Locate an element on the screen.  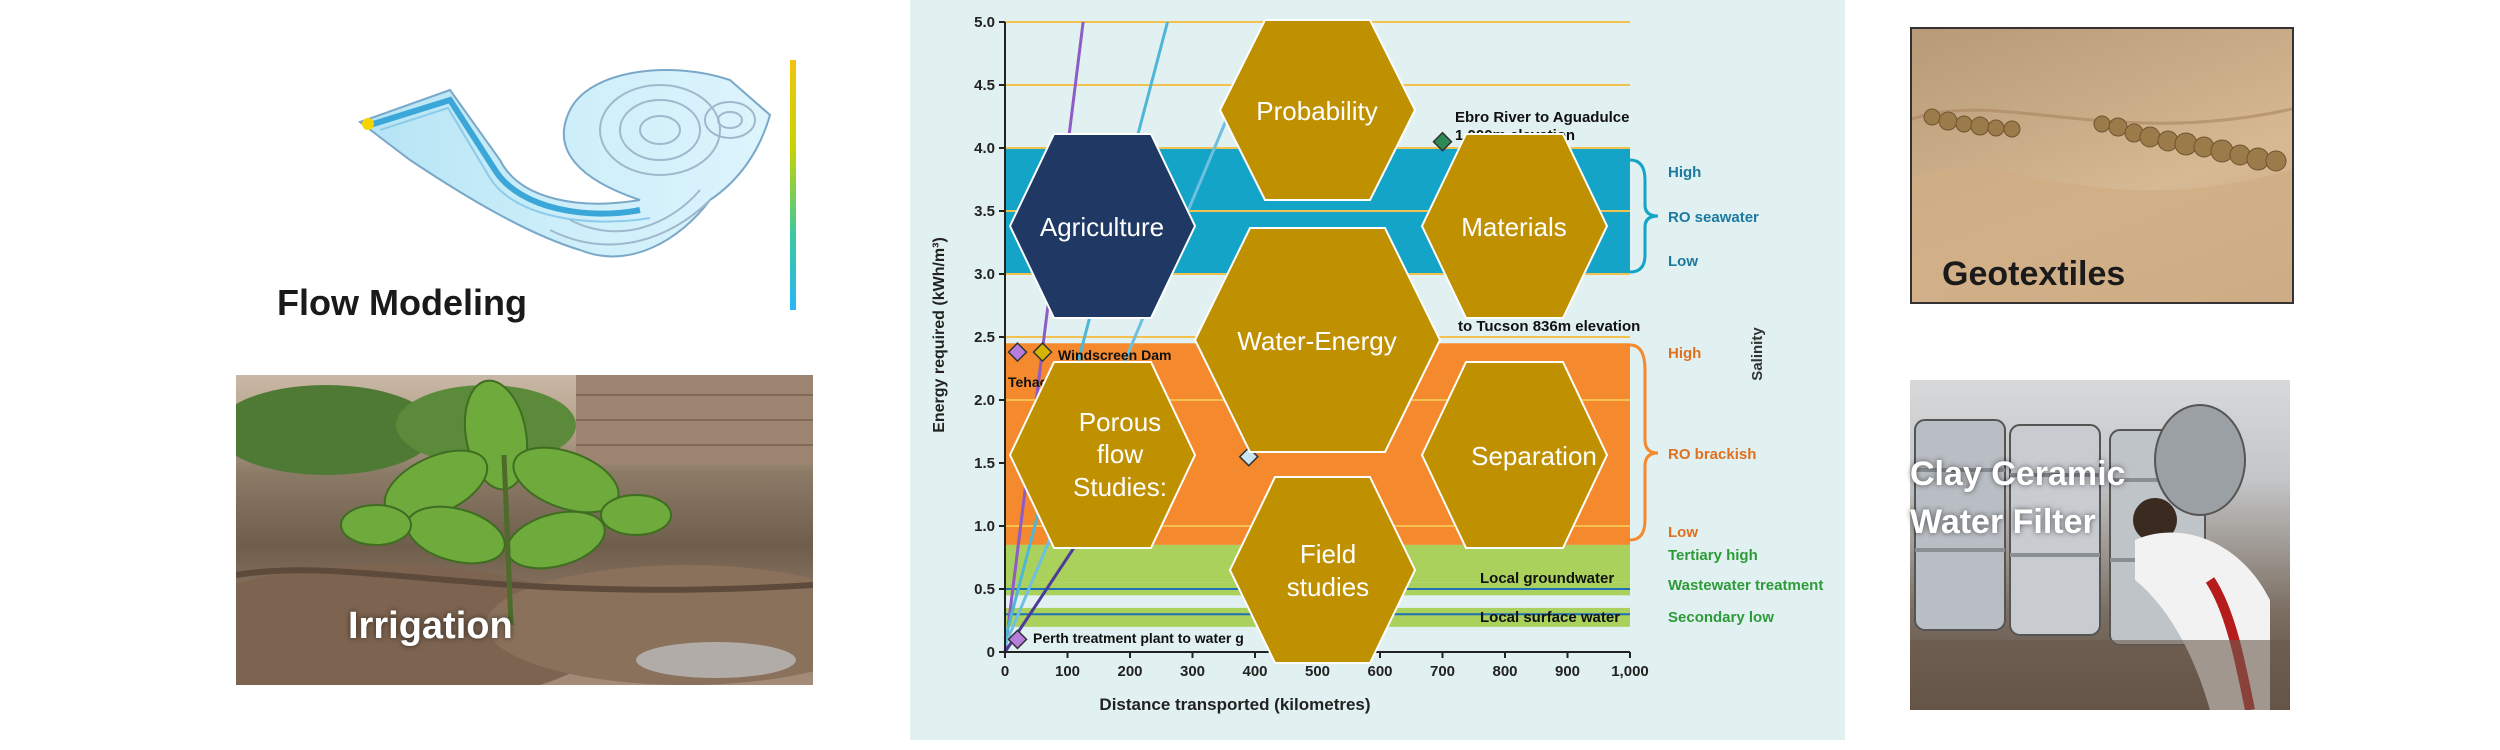
hex-probability: Probability is located at coordinates (1317, 110).